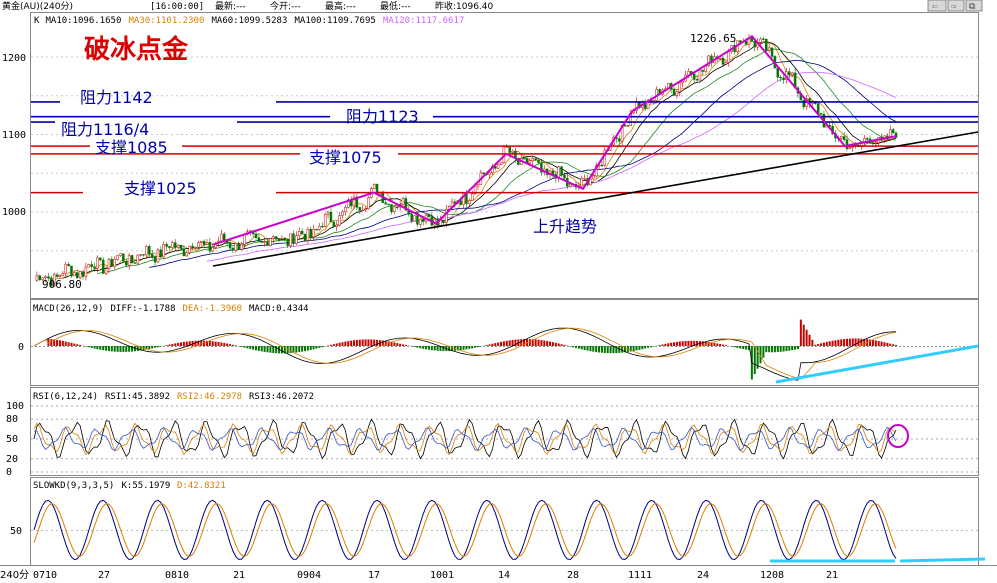 The height and width of the screenshot is (583, 997). What do you see at coordinates (937, 6) in the screenshot?
I see `back-button` at bounding box center [937, 6].